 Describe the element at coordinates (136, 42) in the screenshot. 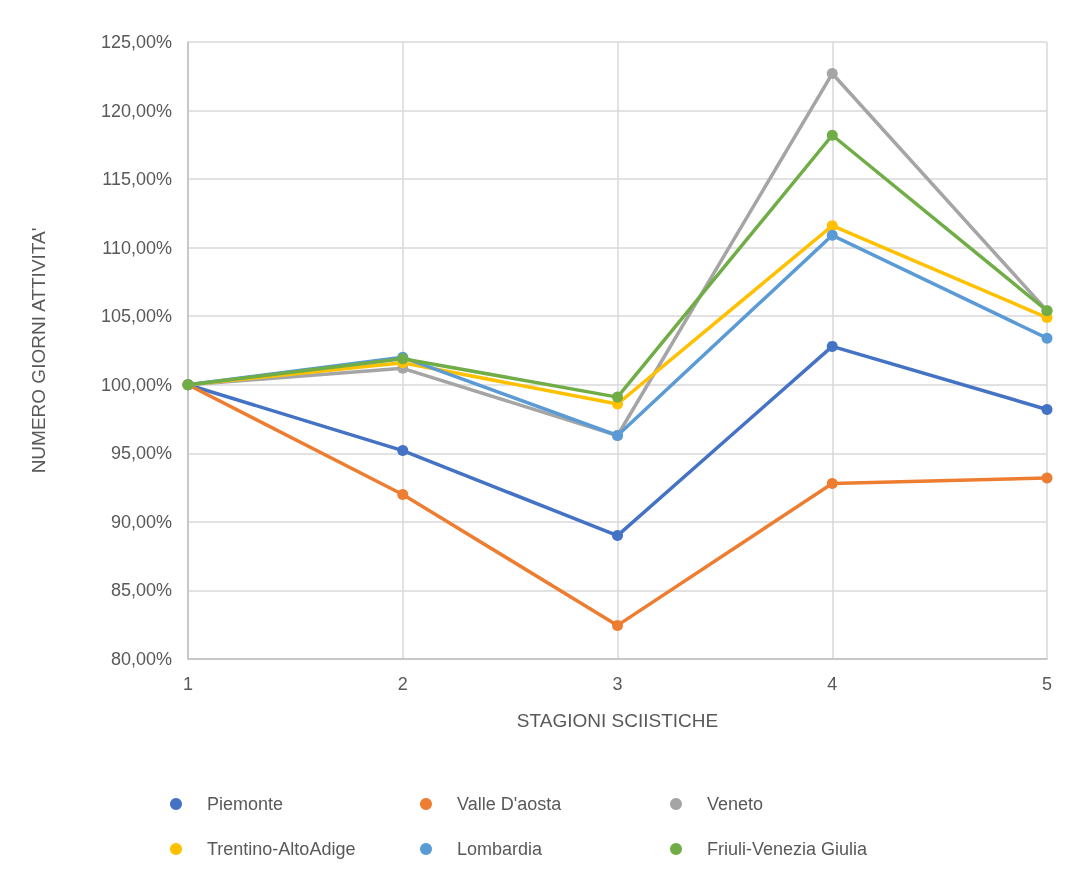

I see `y-tick-label: 125,00%` at that location.